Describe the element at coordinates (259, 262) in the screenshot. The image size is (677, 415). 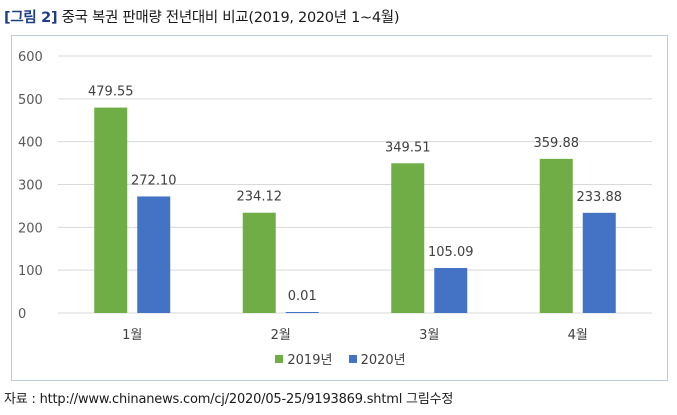
I see `bar-2019년-2월` at that location.